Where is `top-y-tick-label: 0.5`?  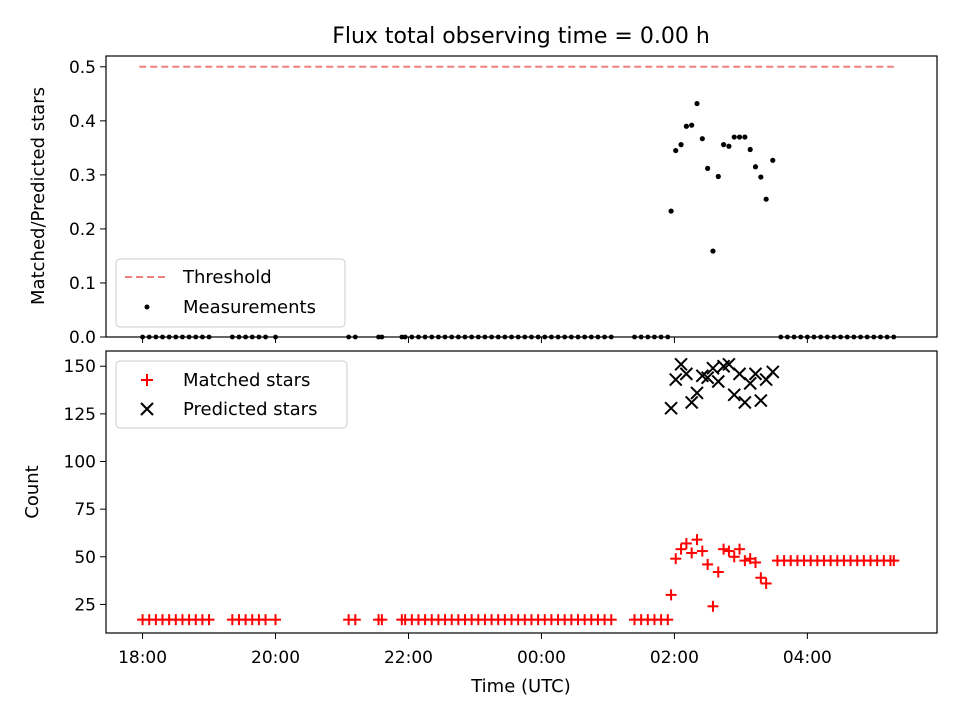
top-y-tick-label: 0.5 is located at coordinates (82, 68).